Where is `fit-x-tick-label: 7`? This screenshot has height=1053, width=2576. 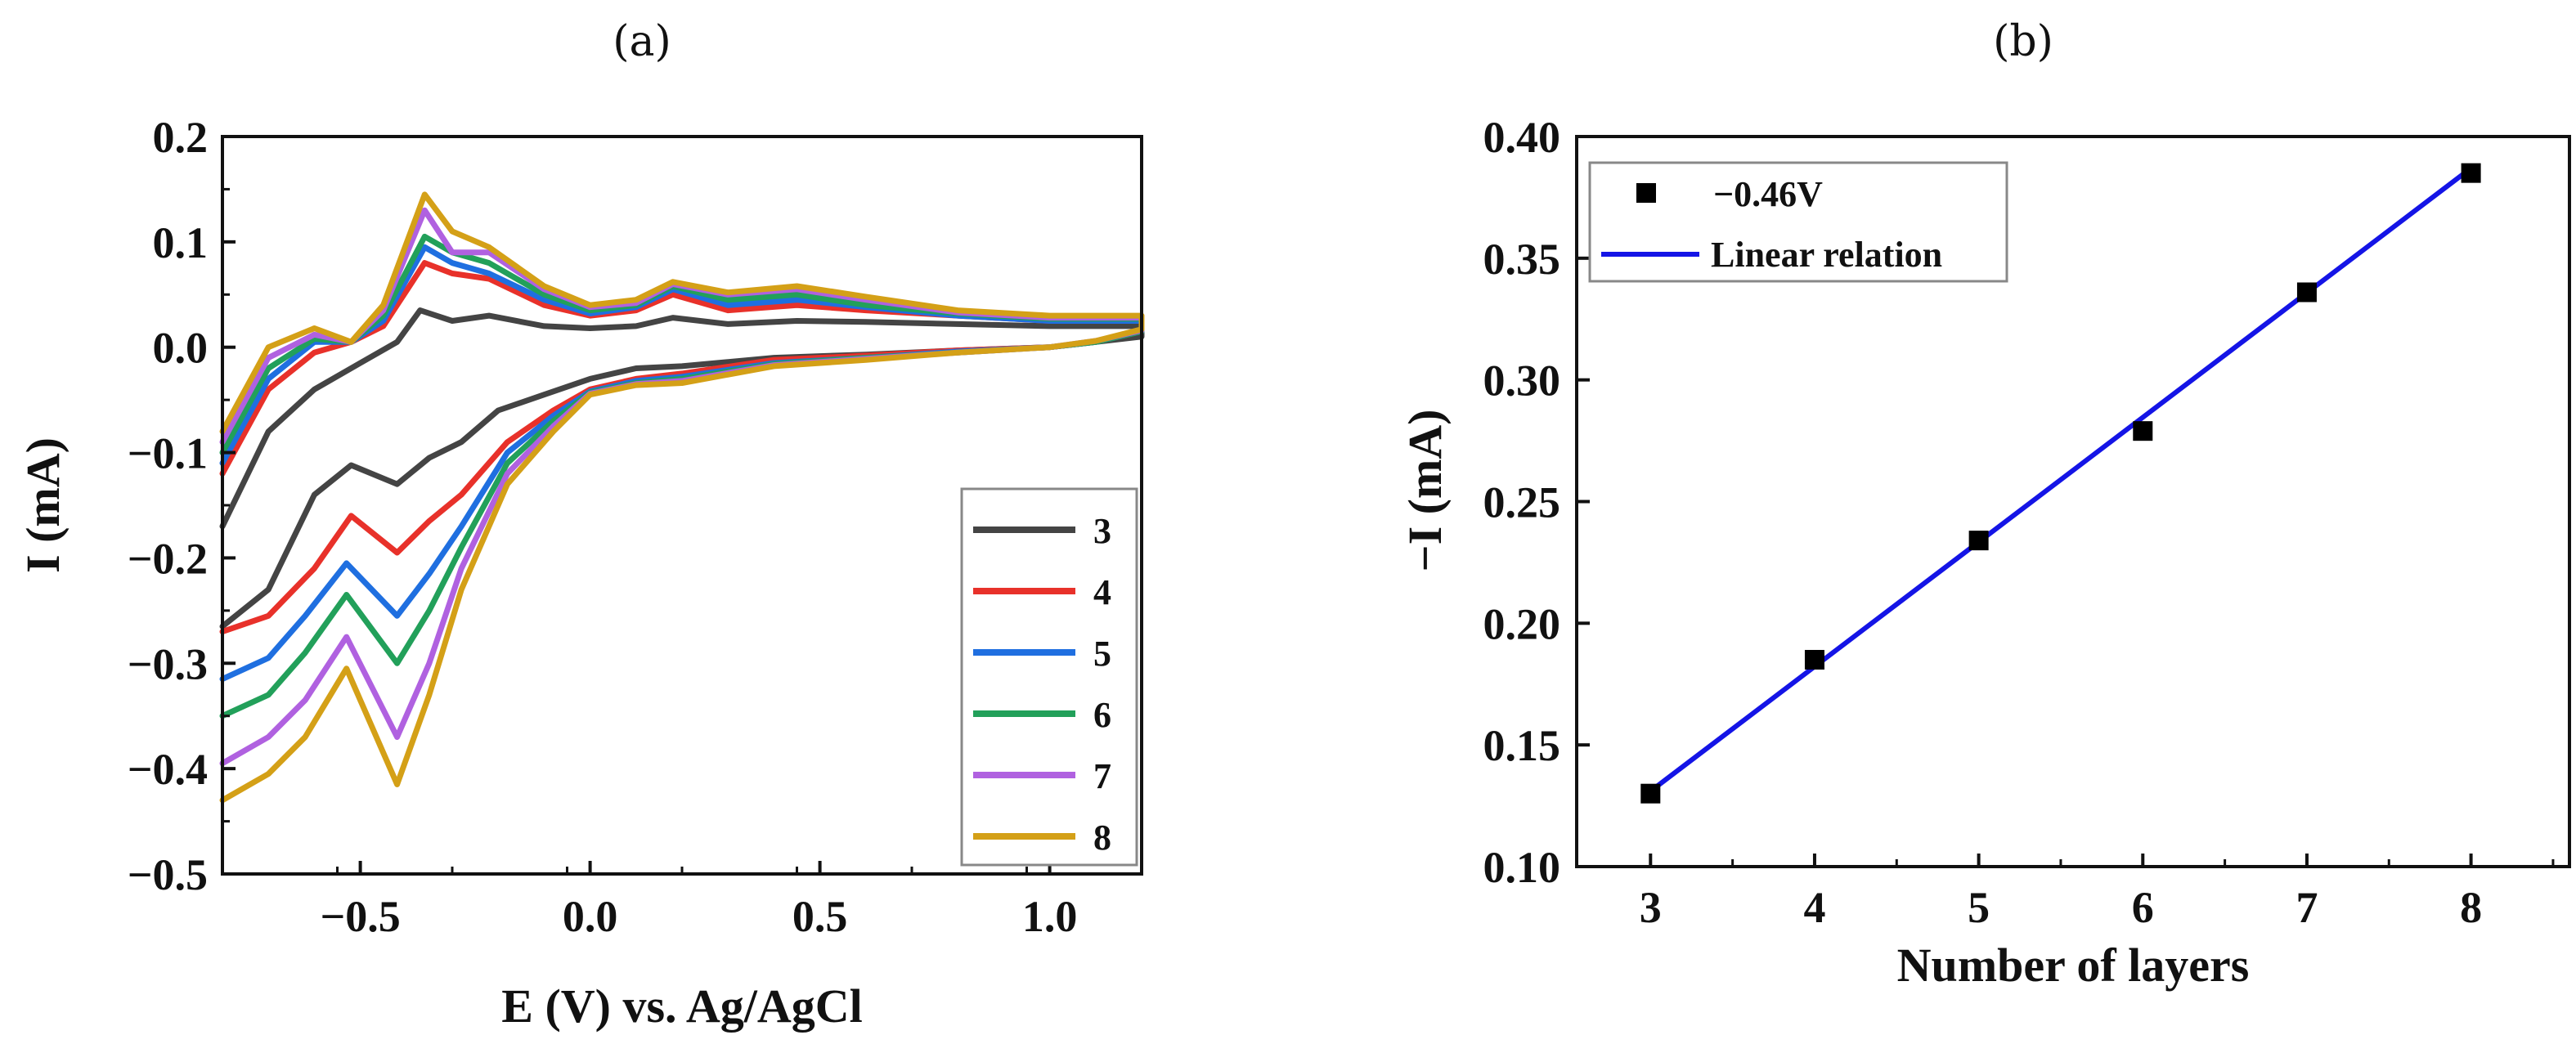 fit-x-tick-label: 7 is located at coordinates (2307, 907).